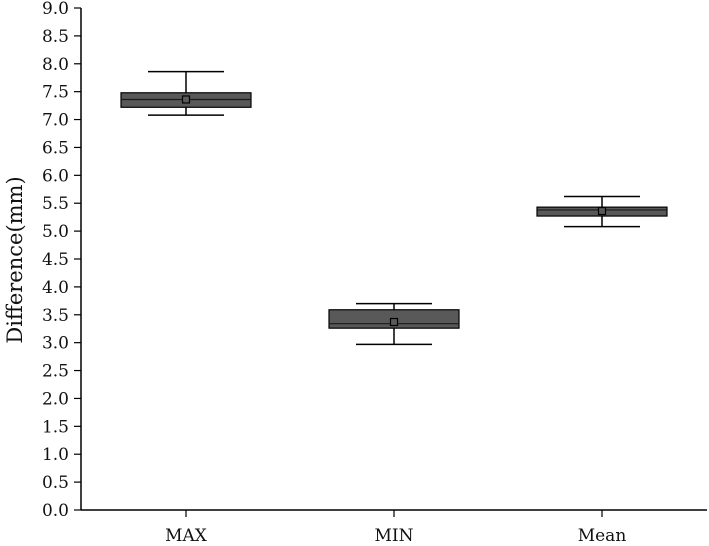  Describe the element at coordinates (55, 9) in the screenshot. I see `y-tick-label: 9.0` at that location.